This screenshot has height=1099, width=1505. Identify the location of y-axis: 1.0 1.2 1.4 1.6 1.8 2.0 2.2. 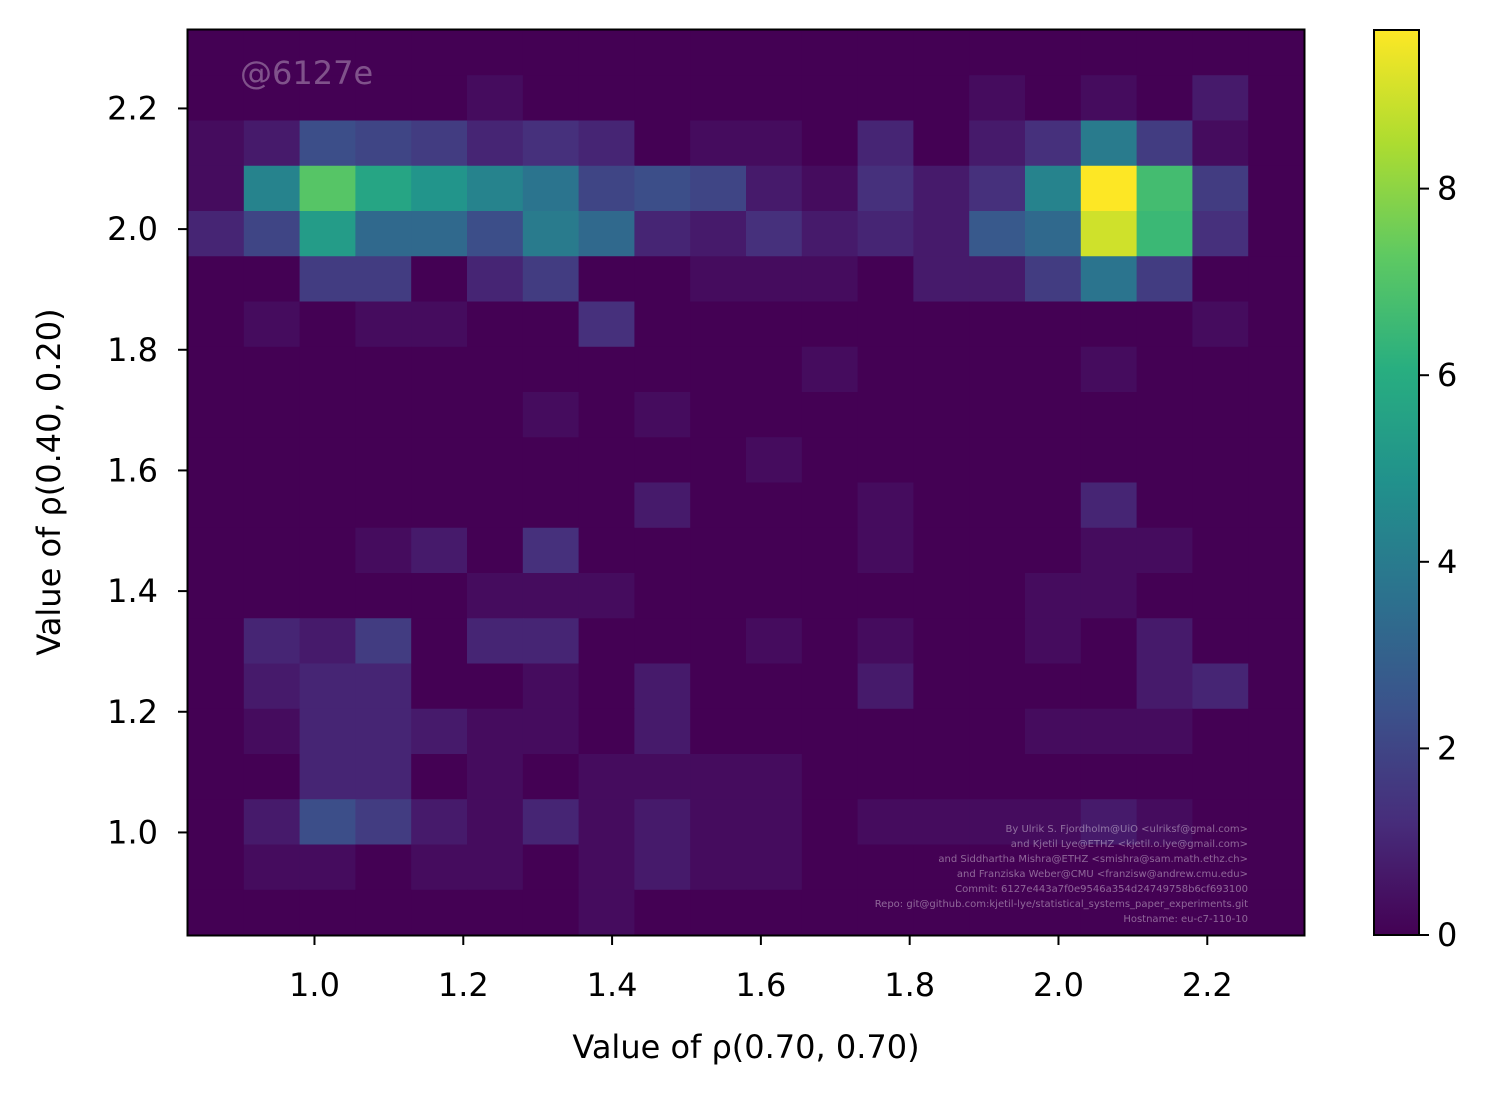
(147, 470).